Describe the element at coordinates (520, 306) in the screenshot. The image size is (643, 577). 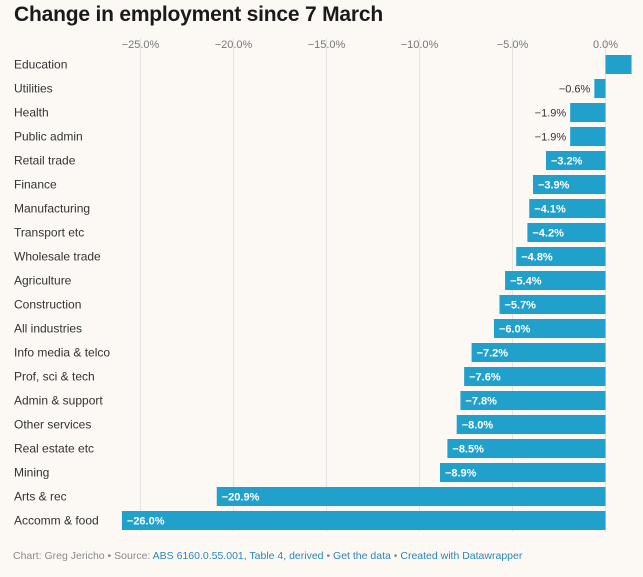
I see `value-label: −5.7%` at that location.